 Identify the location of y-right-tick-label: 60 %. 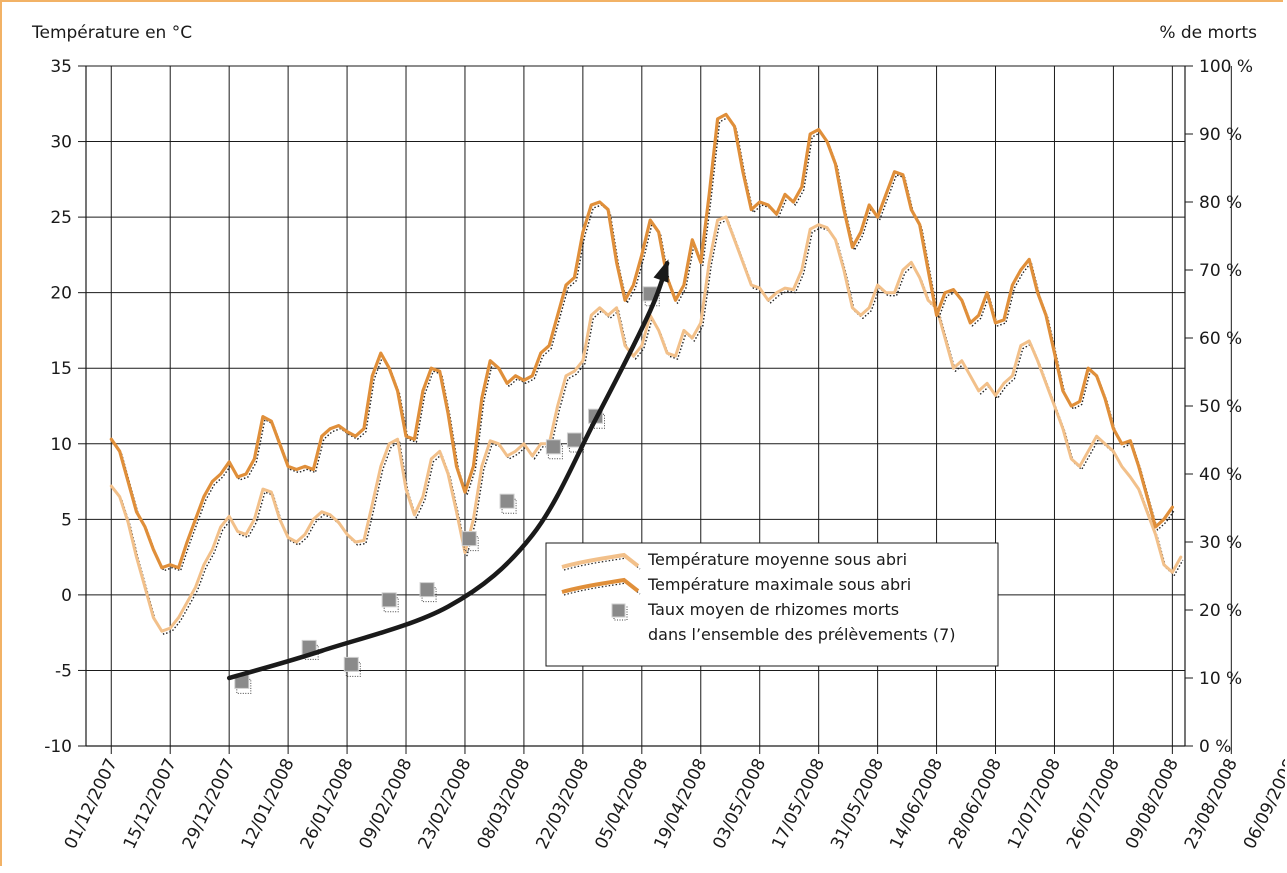
(1220, 339).